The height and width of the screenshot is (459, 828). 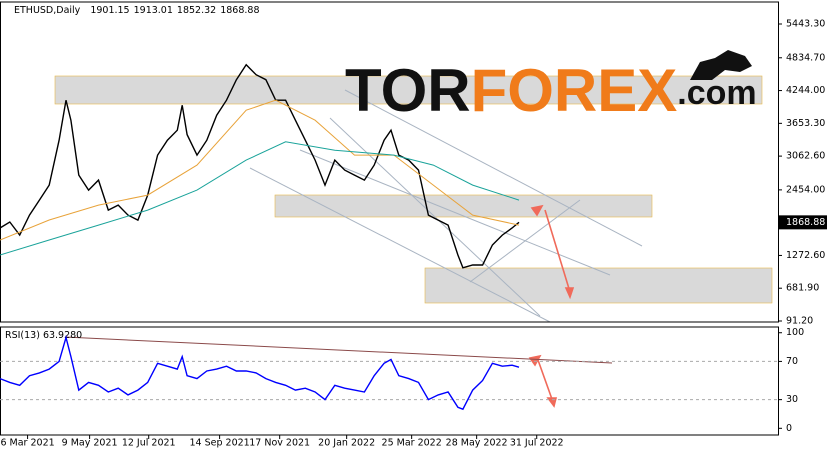 What do you see at coordinates (90, 443) in the screenshot?
I see `x-tick-label: 9 May 2021` at bounding box center [90, 443].